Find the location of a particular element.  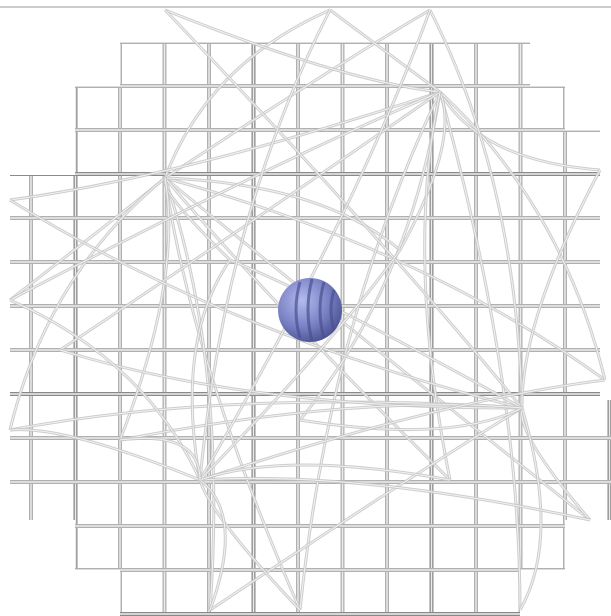

sphere-stripes is located at coordinates (315, 310).